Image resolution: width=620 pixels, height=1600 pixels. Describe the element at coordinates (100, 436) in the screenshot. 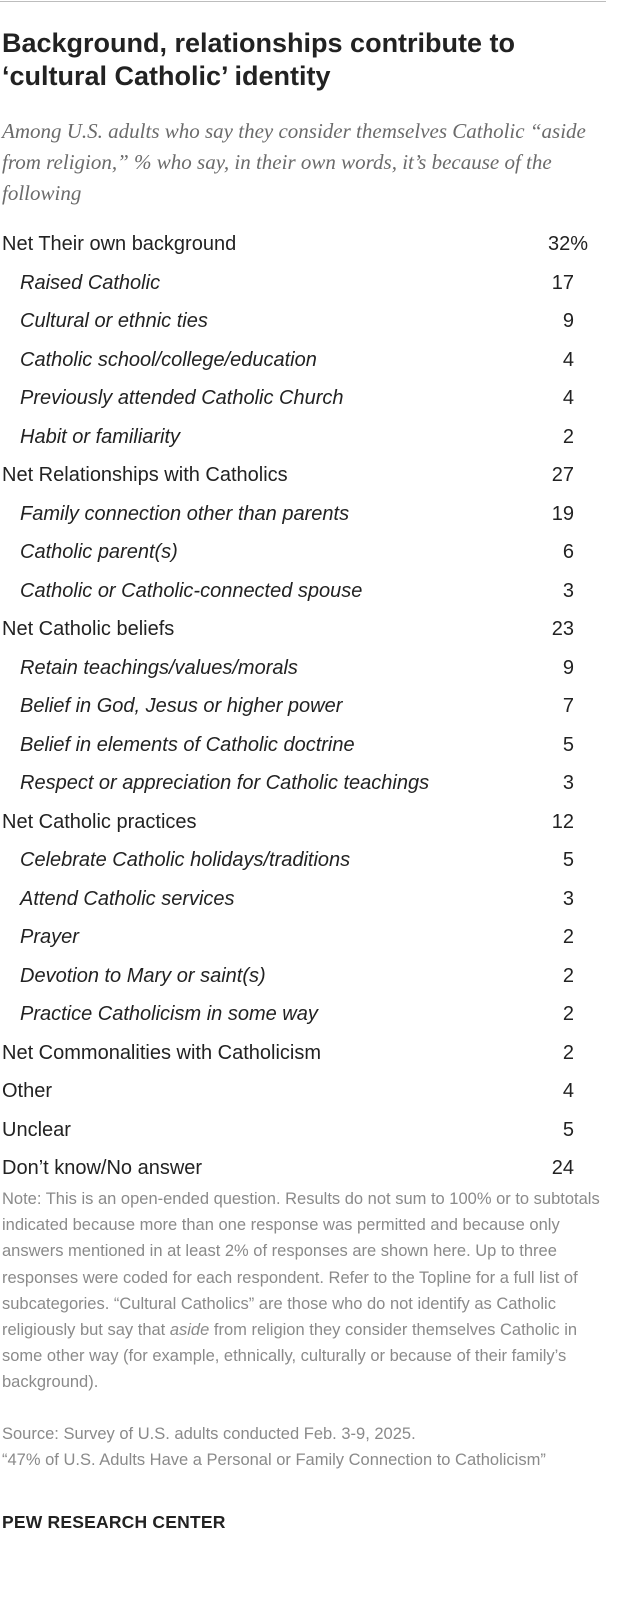

I see `row-label: Habit or familiarity` at that location.